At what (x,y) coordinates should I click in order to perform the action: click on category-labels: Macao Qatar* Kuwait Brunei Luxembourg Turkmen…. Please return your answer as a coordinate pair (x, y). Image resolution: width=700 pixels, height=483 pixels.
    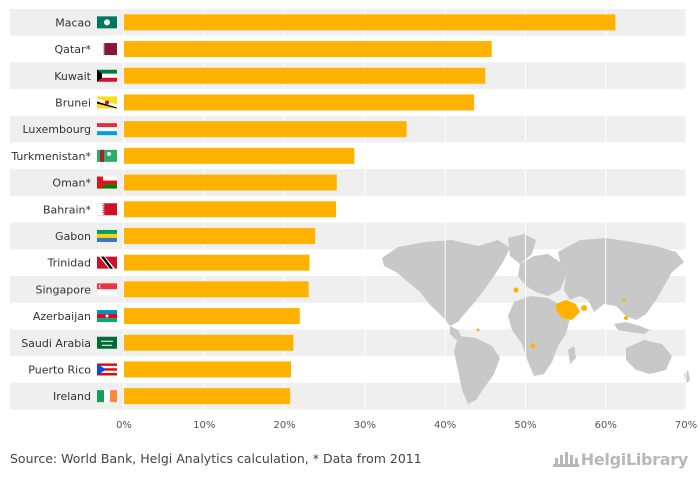
    Looking at the image, I should click on (50, 209).